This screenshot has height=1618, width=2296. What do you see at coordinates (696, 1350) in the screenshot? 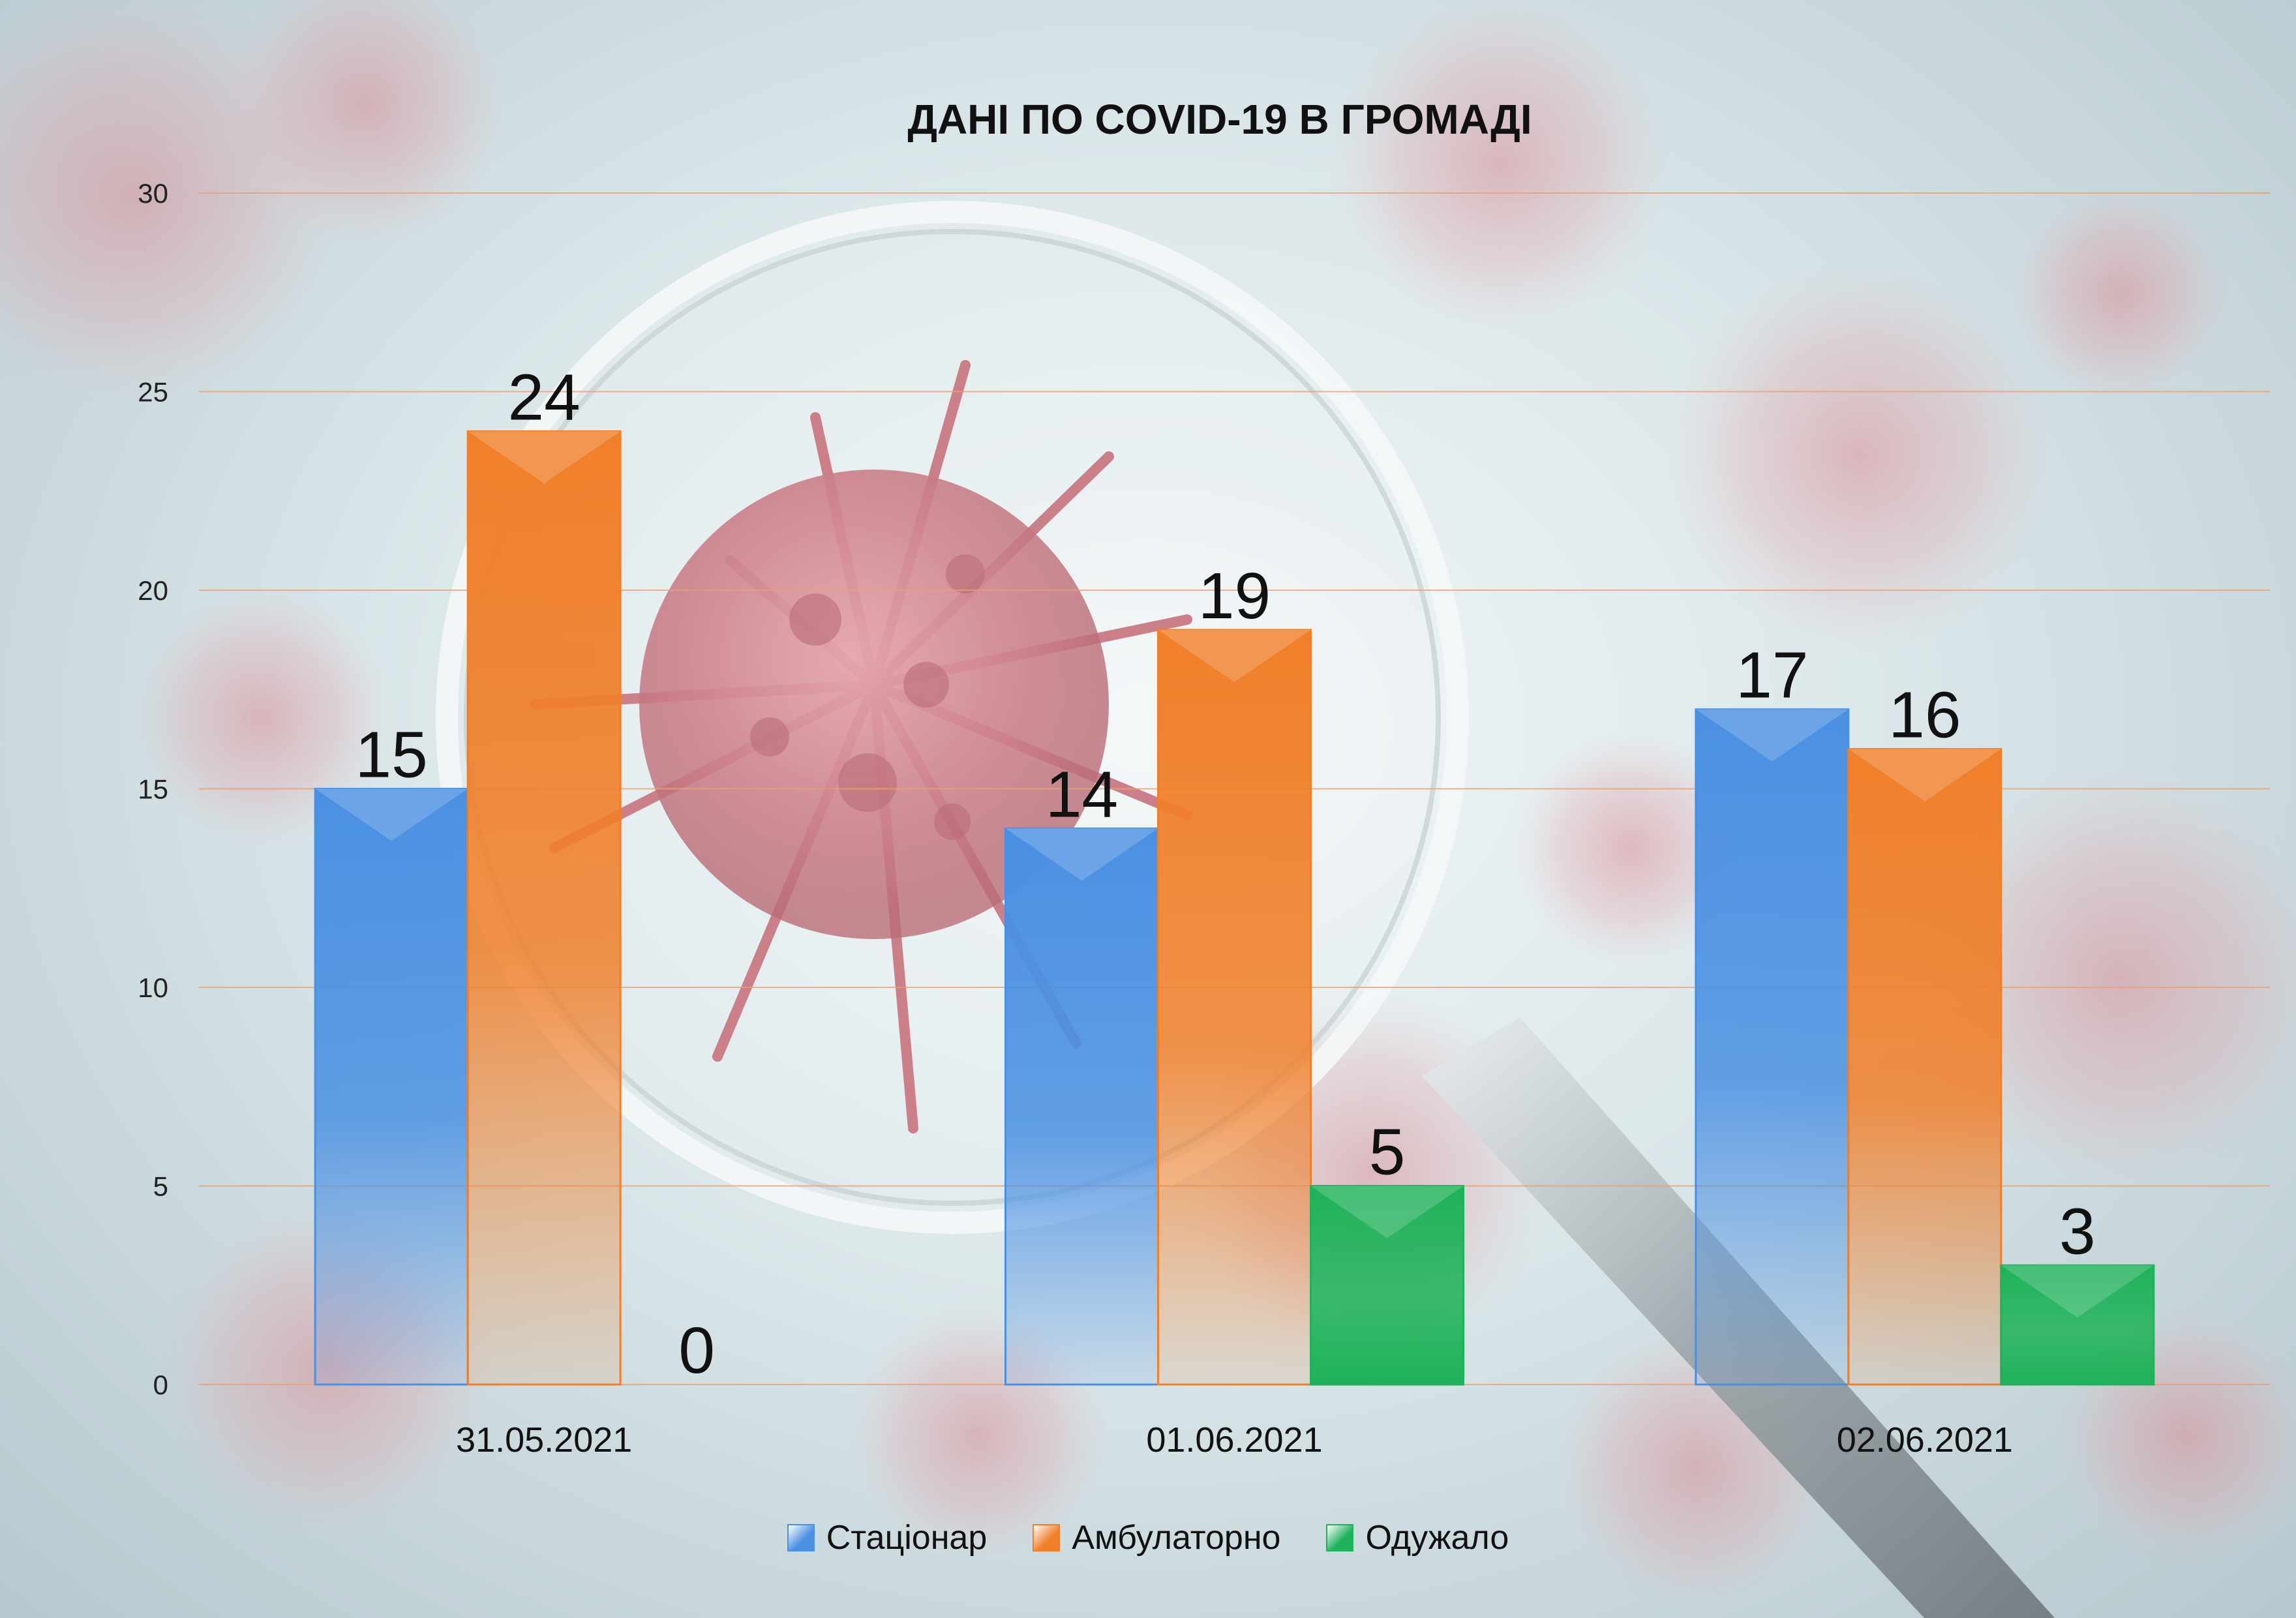
I see `data-label: 0` at bounding box center [696, 1350].